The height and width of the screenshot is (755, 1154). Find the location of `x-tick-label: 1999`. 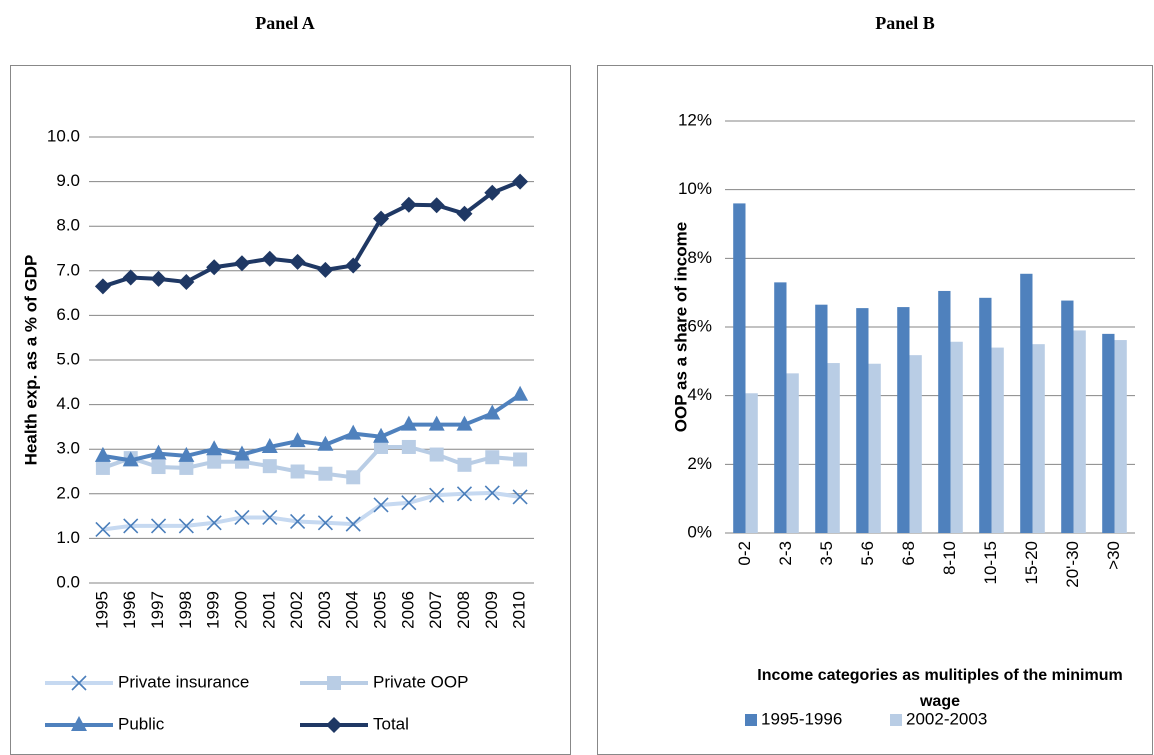

x-tick-label: 1999 is located at coordinates (213, 610).